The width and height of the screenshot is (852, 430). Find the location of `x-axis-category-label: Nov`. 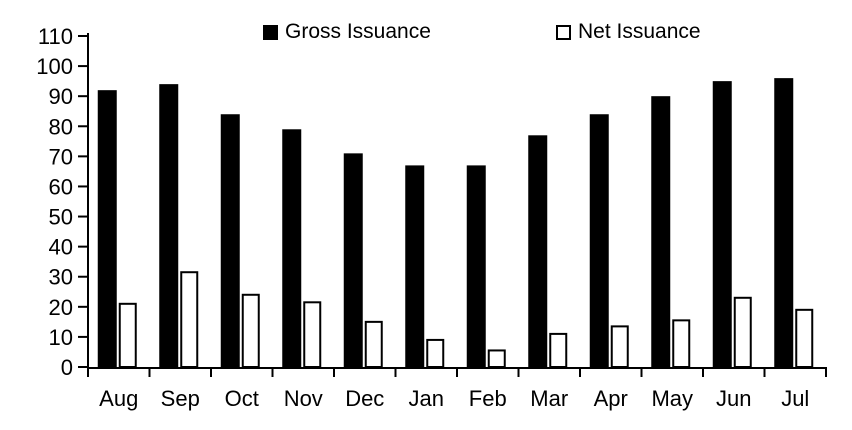

x-axis-category-label: Nov is located at coordinates (303, 398).